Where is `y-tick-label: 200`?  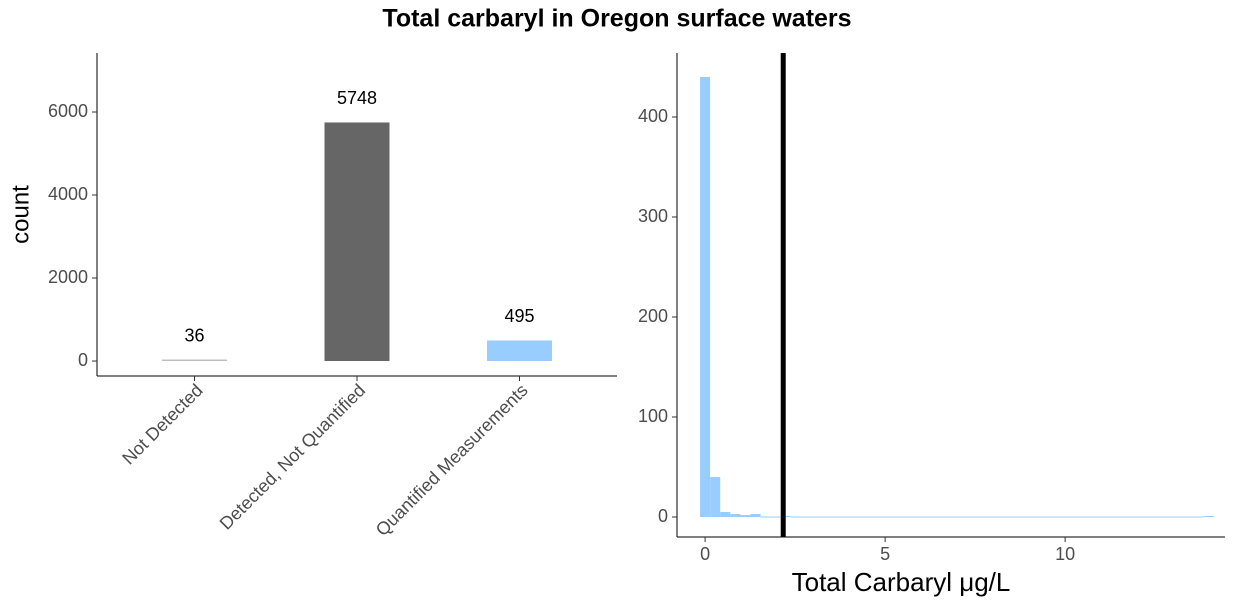
y-tick-label: 200 is located at coordinates (653, 316).